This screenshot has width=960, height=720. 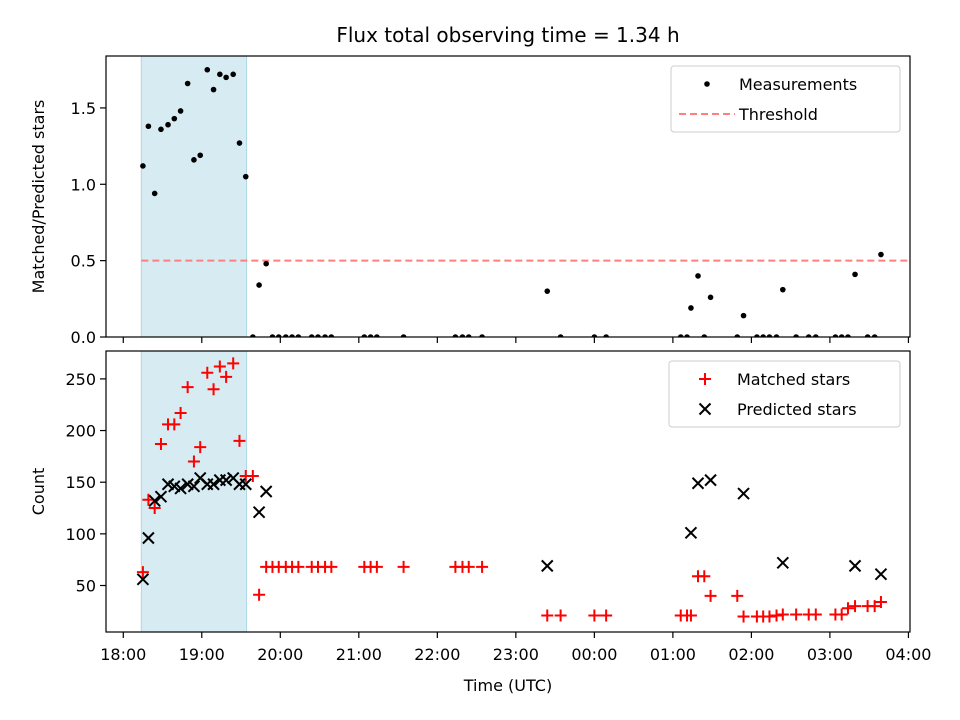 I want to click on legend-frame, so click(x=785, y=99).